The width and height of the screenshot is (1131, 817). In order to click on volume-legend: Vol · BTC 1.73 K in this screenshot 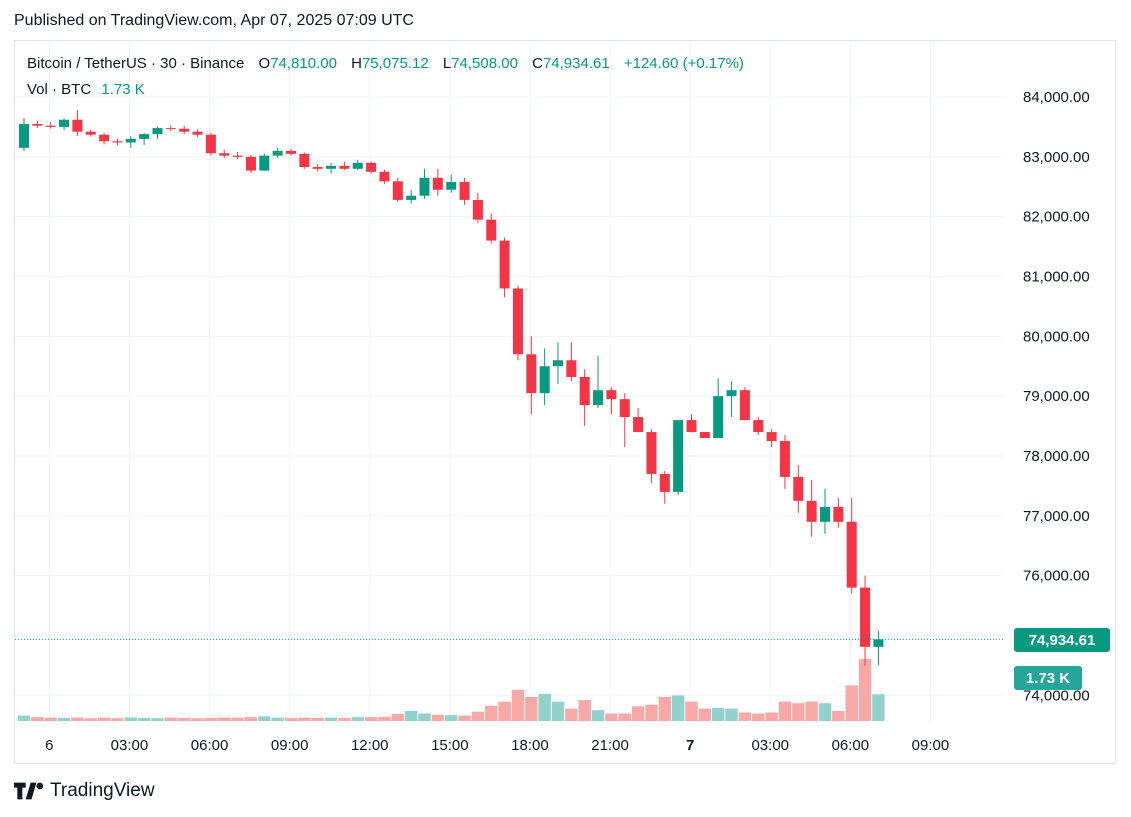, I will do `click(86, 89)`.